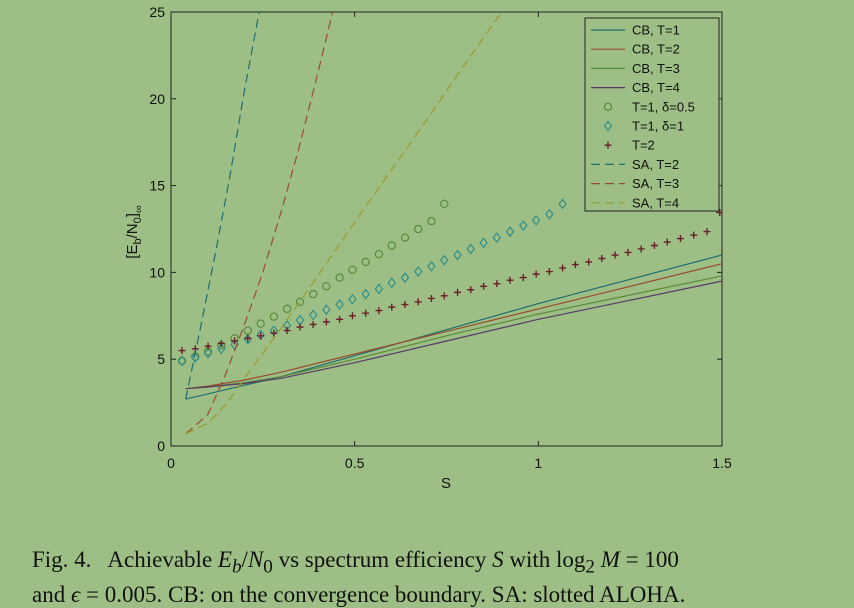 This screenshot has height=608, width=854. Describe the element at coordinates (652, 559) in the screenshot. I see `caption-eq1: = 100` at that location.